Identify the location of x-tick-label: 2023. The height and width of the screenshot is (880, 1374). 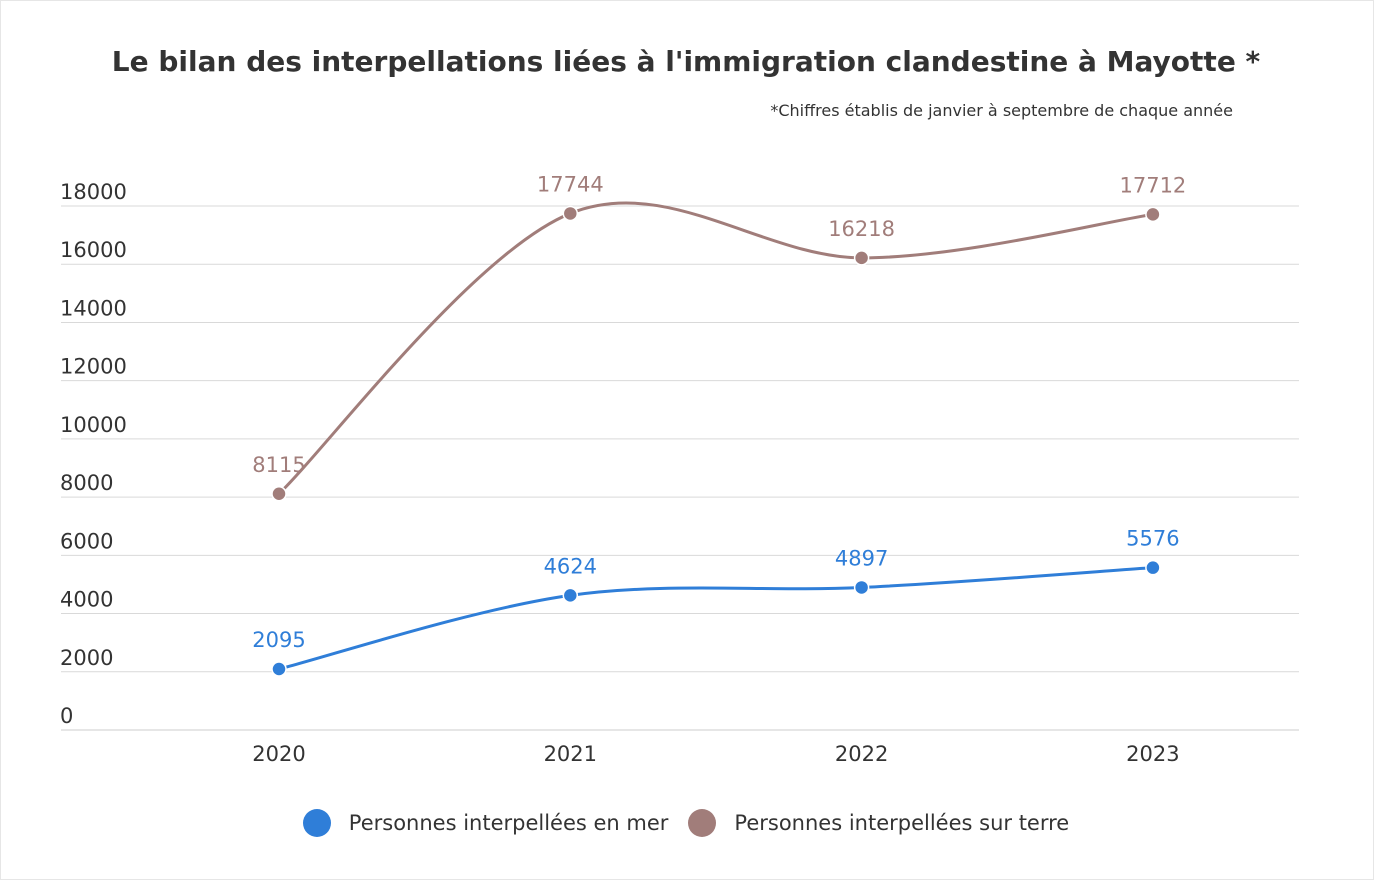
(1152, 754).